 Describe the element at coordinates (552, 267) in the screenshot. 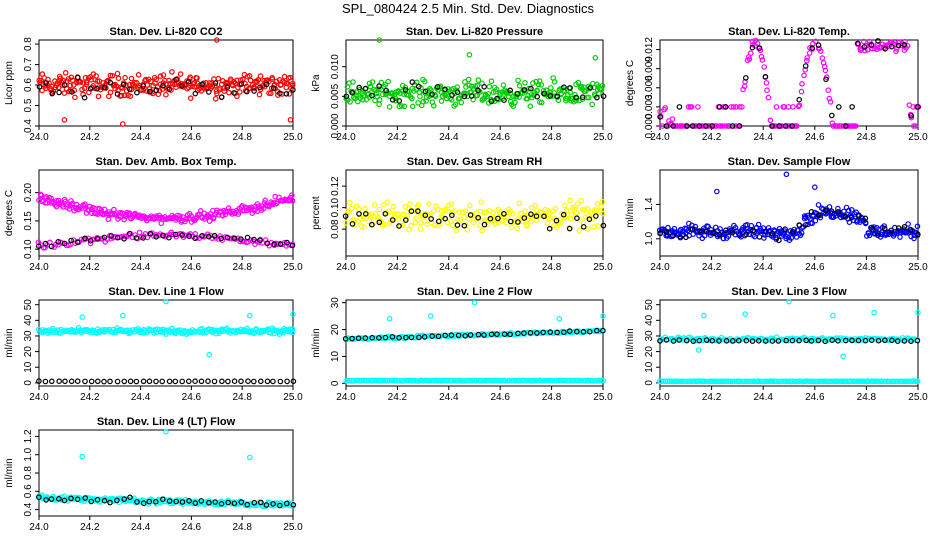

I see `x-tick-label: 24.8` at that location.